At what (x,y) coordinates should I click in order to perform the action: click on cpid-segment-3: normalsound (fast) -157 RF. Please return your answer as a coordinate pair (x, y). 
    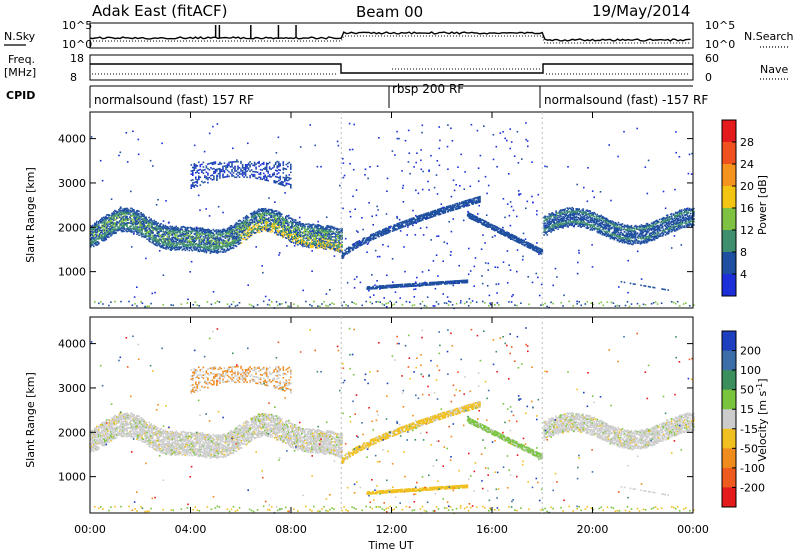
    Looking at the image, I should click on (626, 100).